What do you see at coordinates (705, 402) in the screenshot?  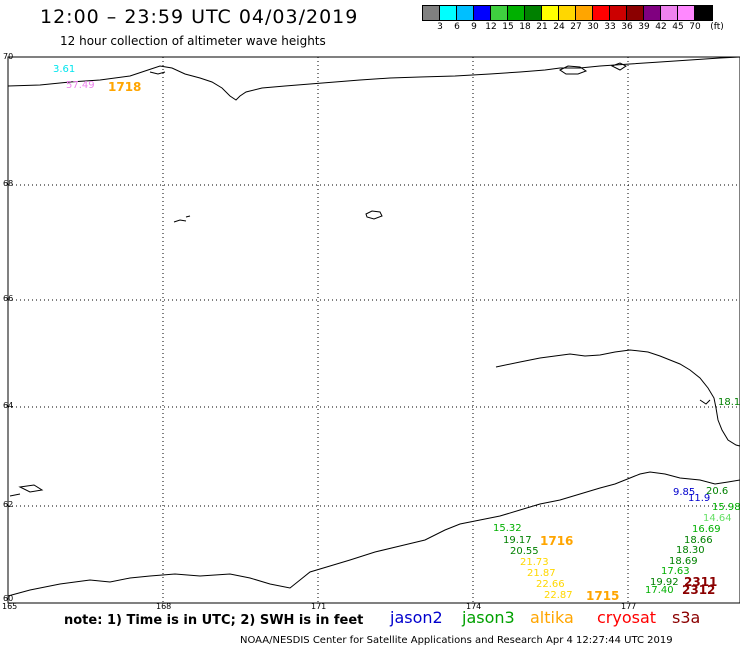 I see `coast-bay` at bounding box center [705, 402].